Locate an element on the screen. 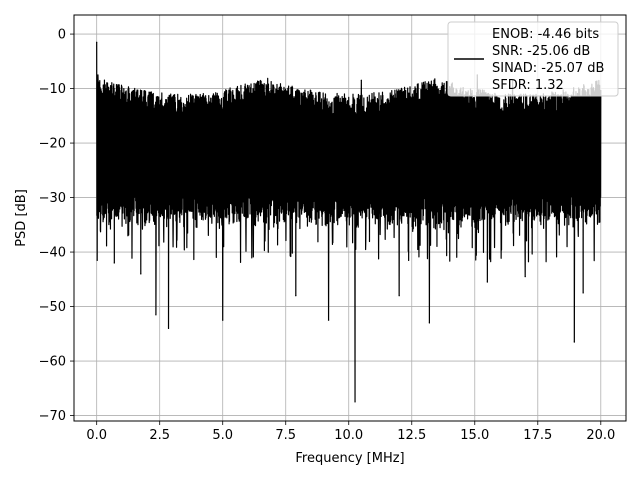 The image size is (640, 480). legend-entry-snr: SNR: -25.06 dB is located at coordinates (541, 51).